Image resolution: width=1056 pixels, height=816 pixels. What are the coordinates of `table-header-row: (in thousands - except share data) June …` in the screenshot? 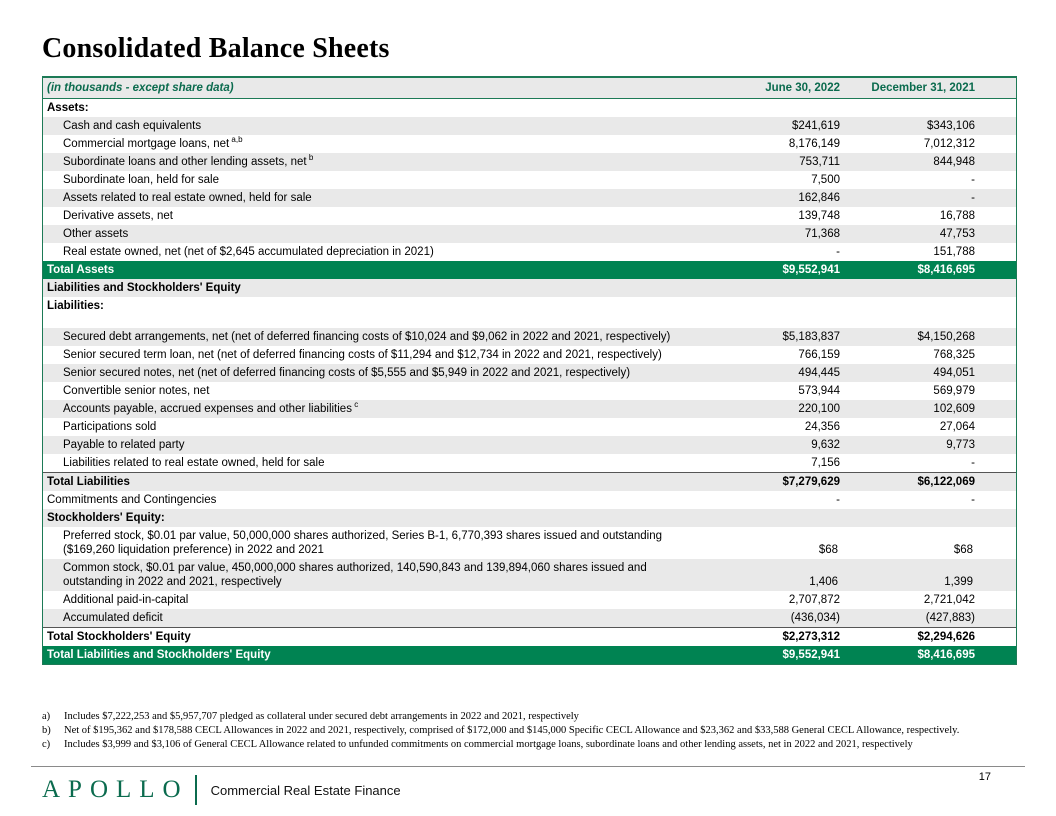 It's located at (529, 88).